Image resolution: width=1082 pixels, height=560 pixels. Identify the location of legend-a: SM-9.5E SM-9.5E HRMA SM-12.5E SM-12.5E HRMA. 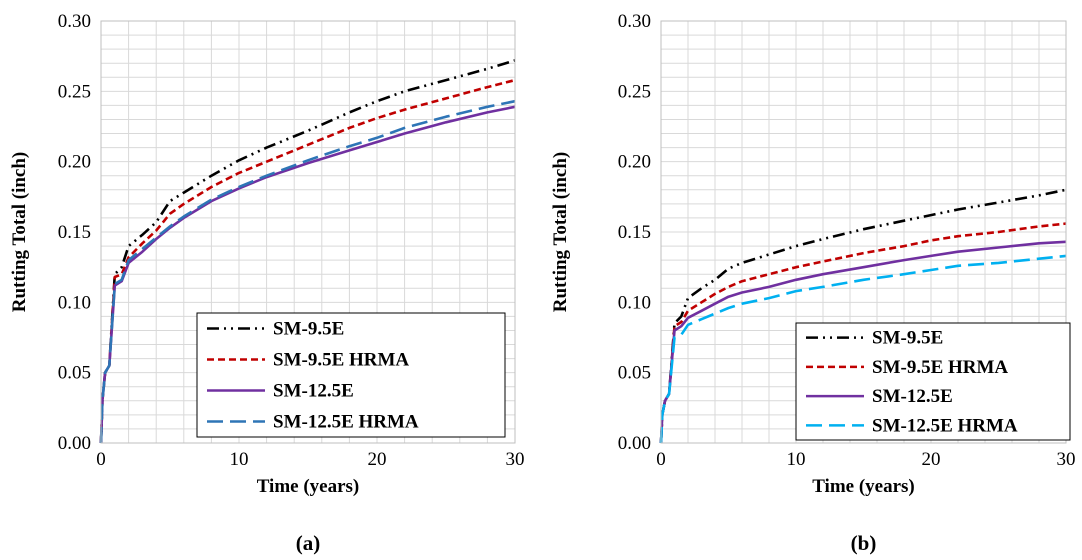
(351, 375).